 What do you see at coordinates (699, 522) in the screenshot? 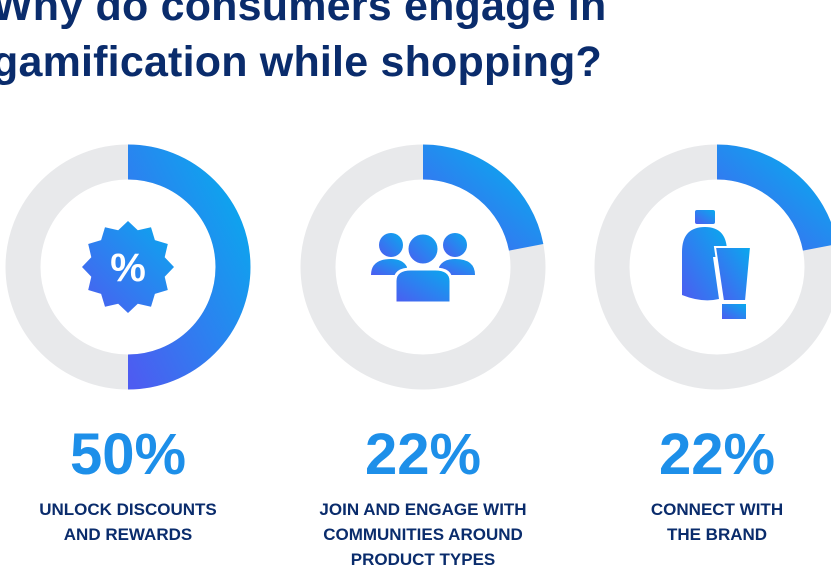
I see `category-label-3: CONNECT WITH THE BRAND` at bounding box center [699, 522].